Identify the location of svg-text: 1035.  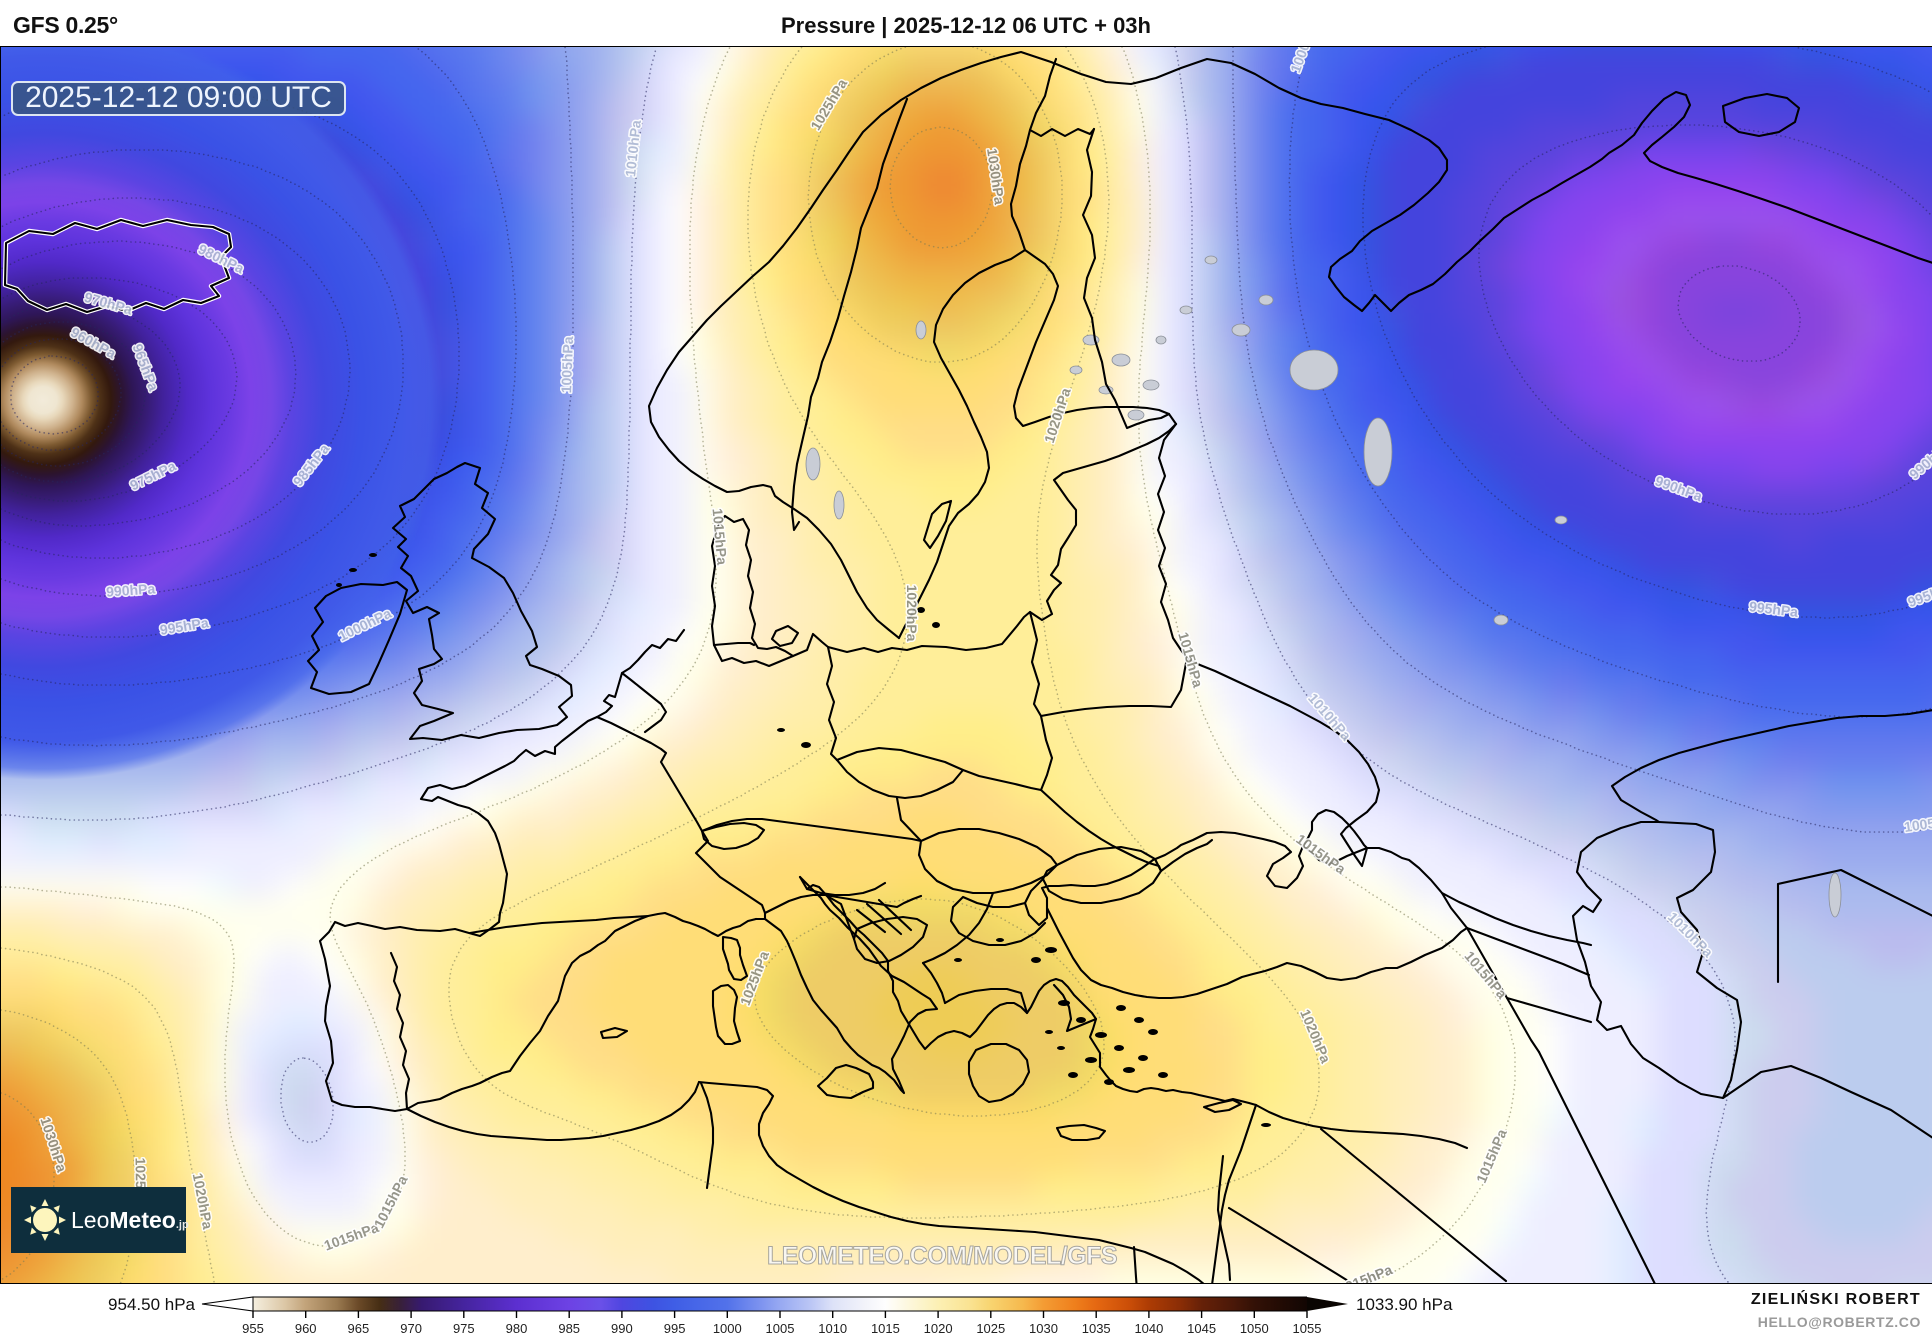
(1096, 1328).